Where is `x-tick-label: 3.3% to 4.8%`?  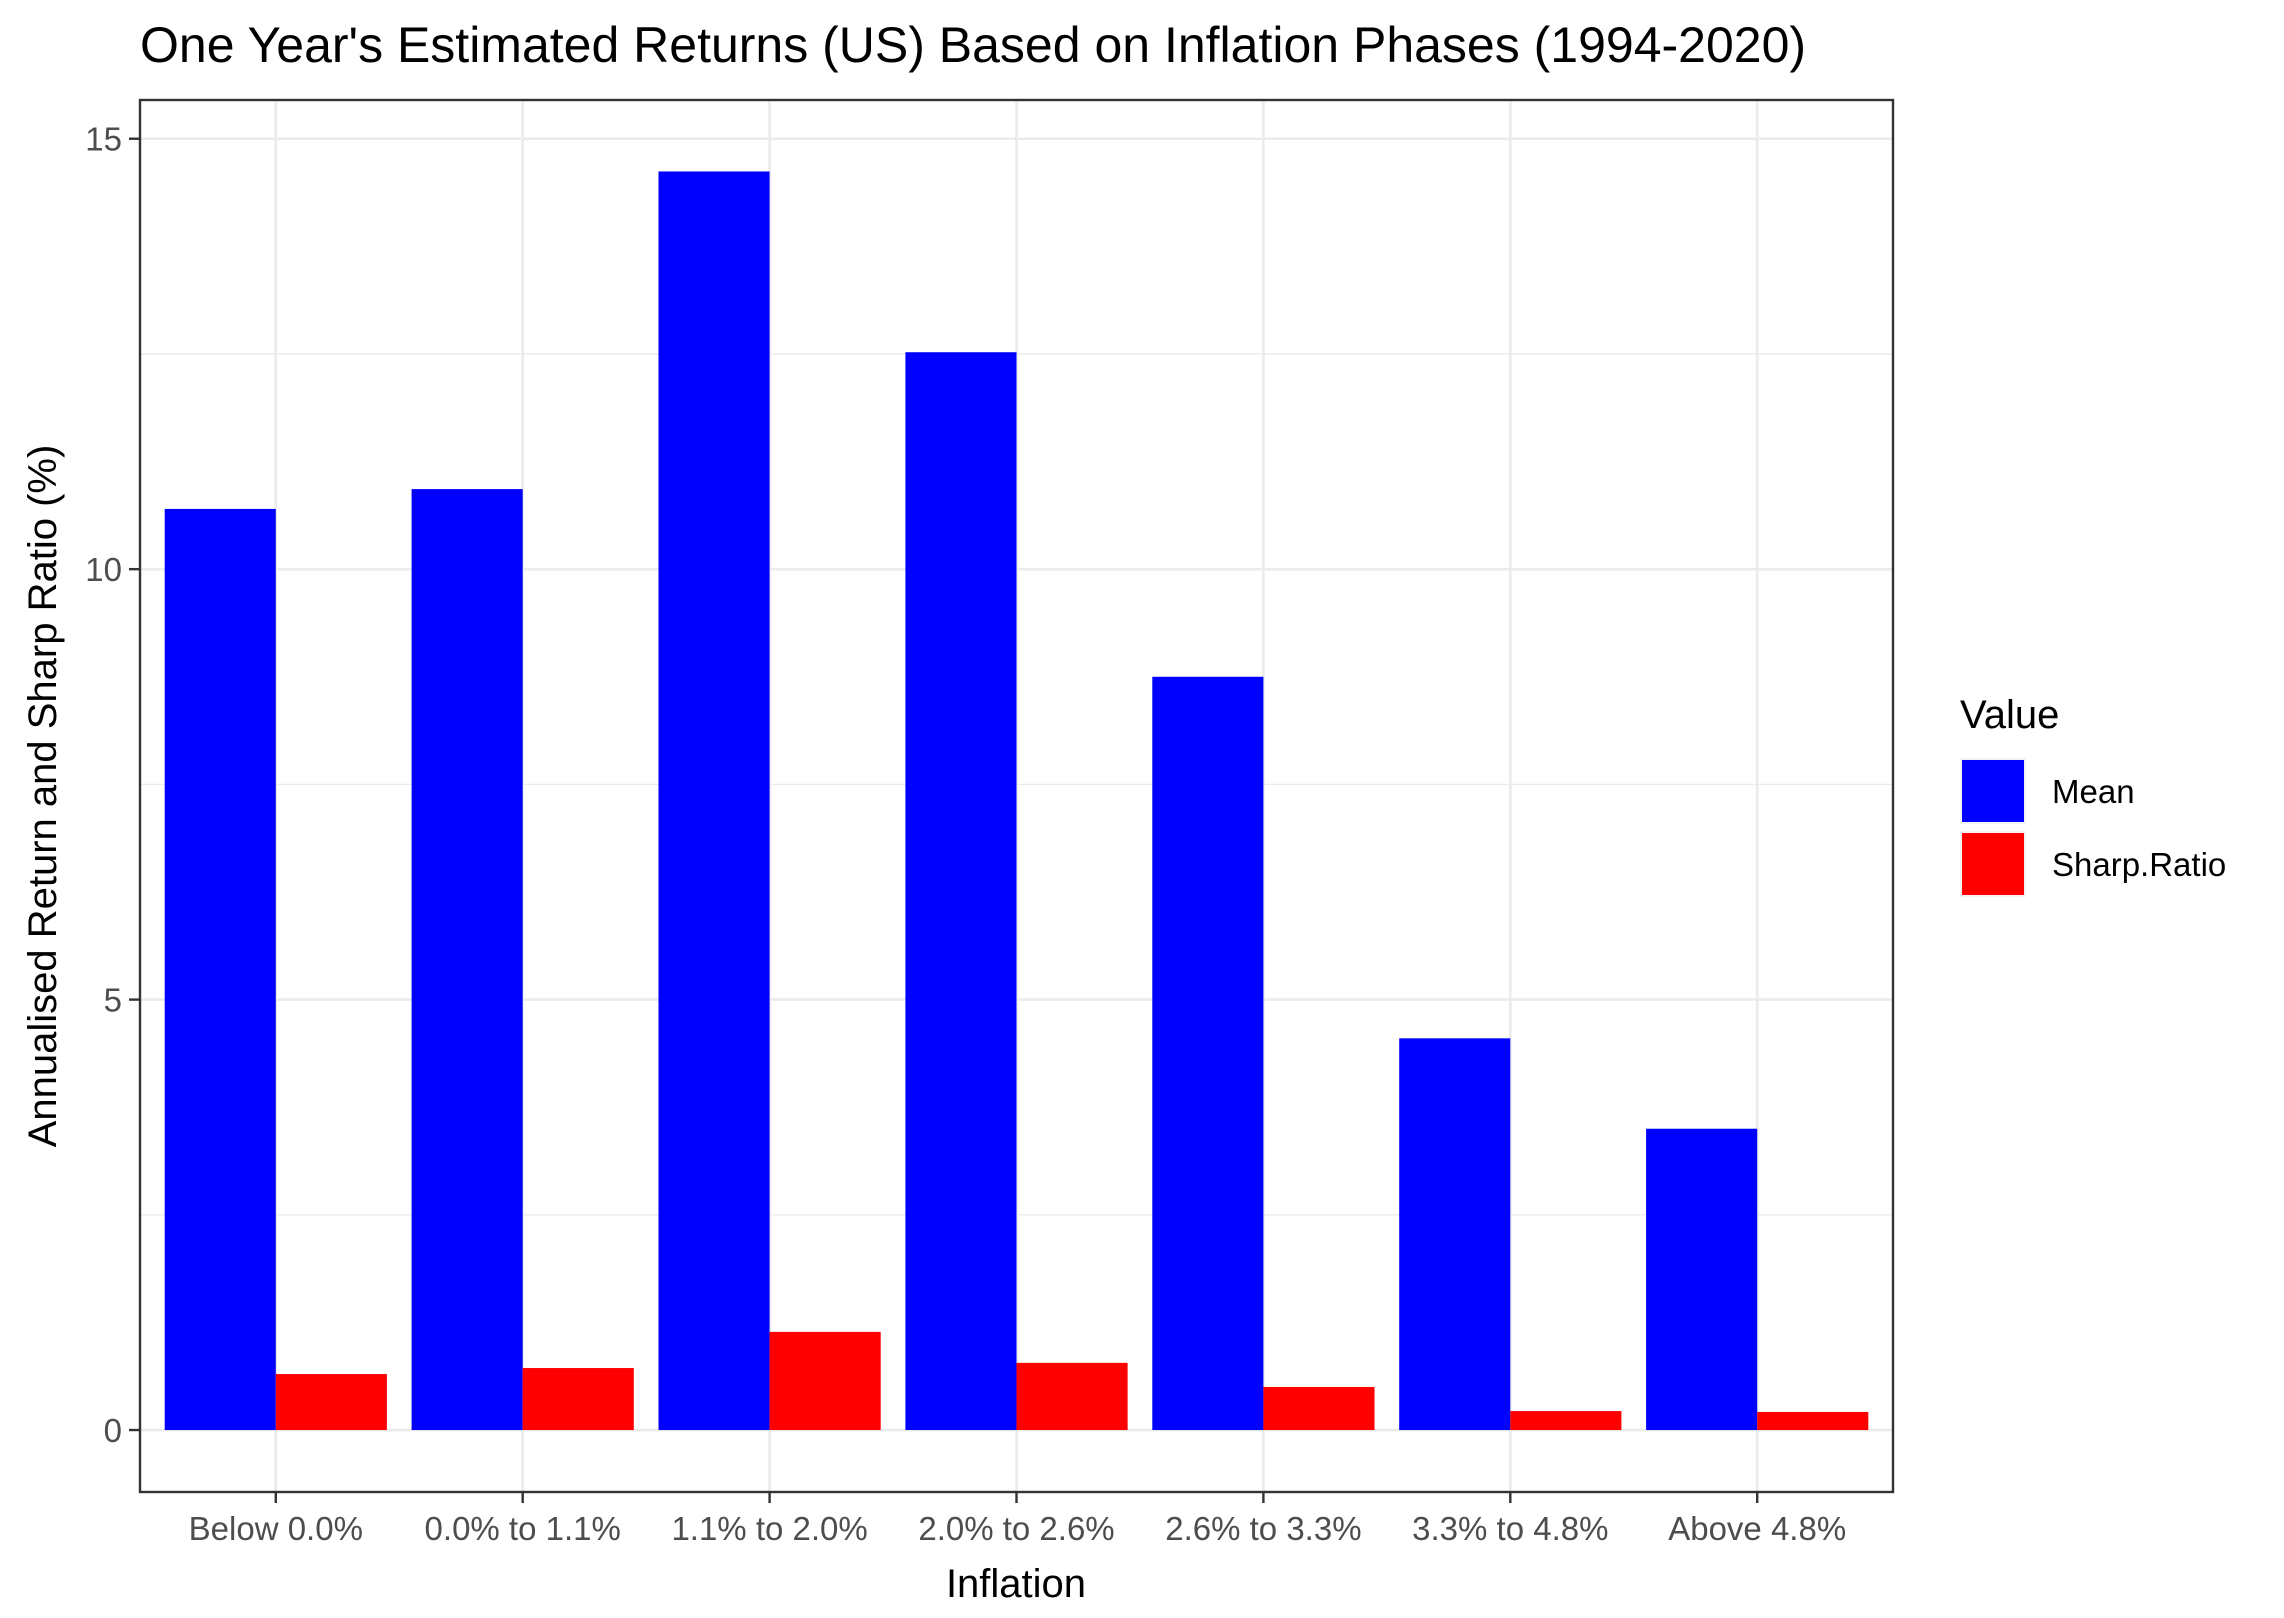
x-tick-label: 3.3% to 4.8% is located at coordinates (1510, 1528).